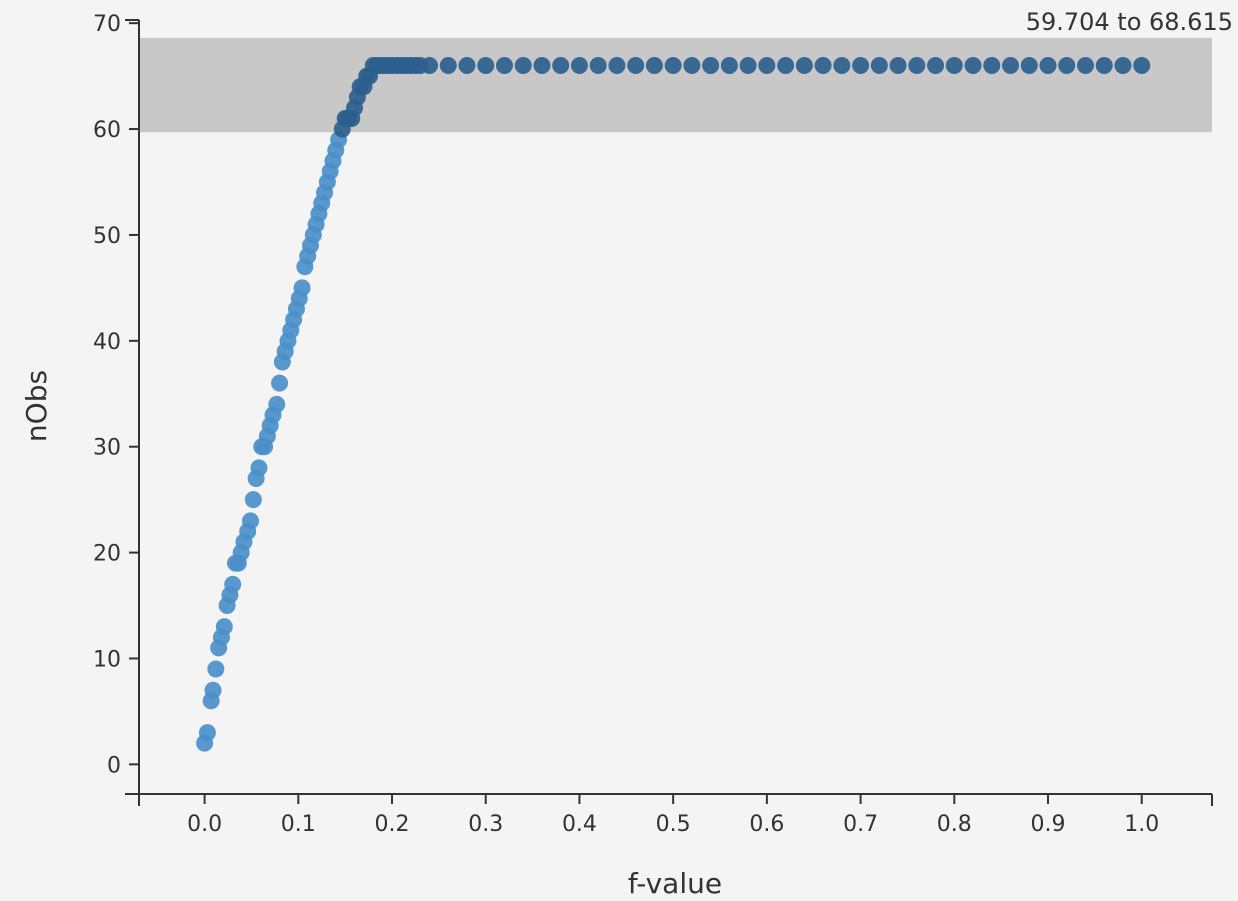  I want to click on band-range-label: 59.704 to 68.615, so click(1129, 22).